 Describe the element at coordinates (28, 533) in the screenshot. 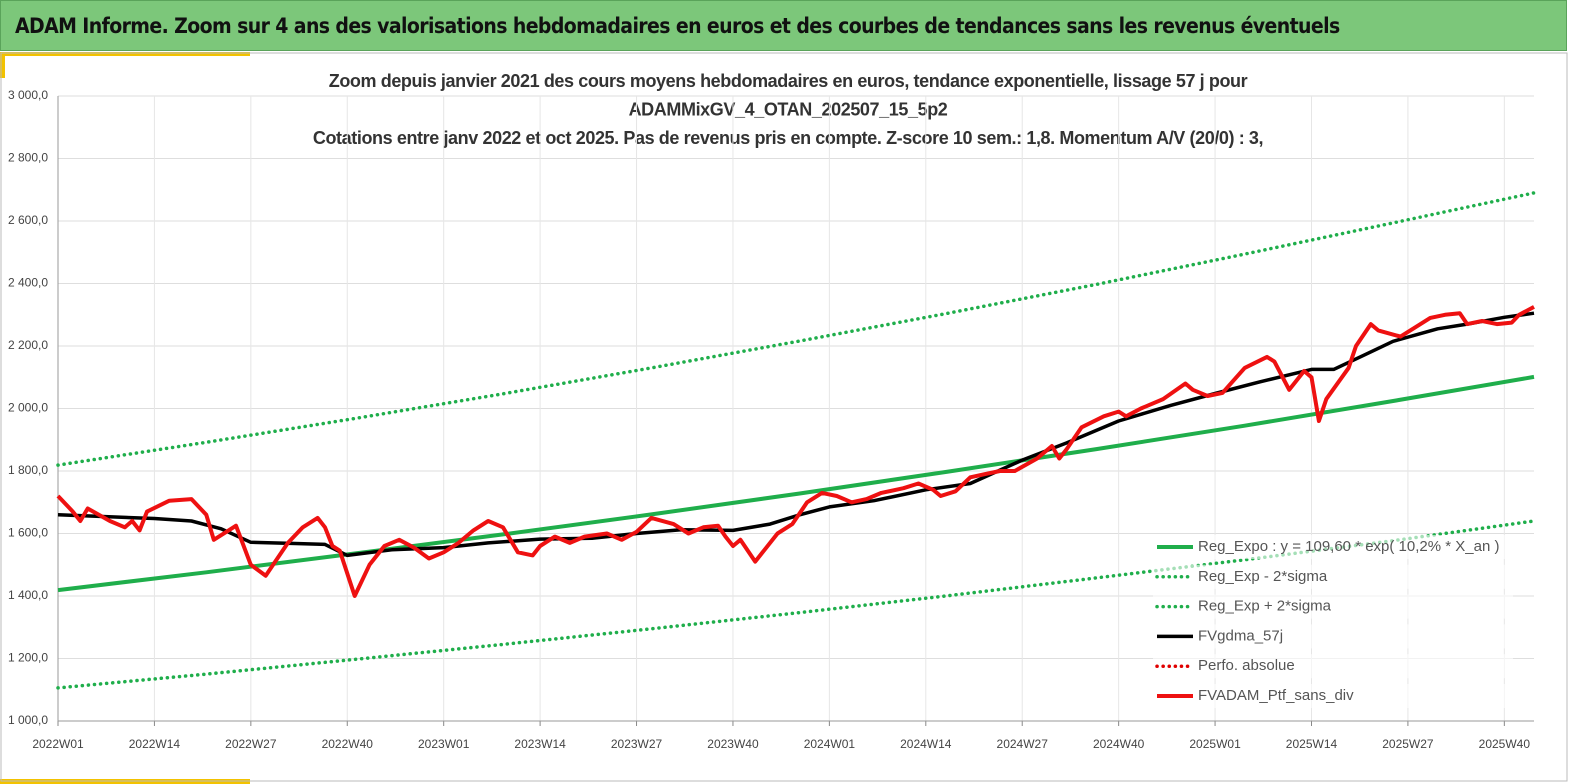

I see `y-tick-label: 1 600,0` at that location.